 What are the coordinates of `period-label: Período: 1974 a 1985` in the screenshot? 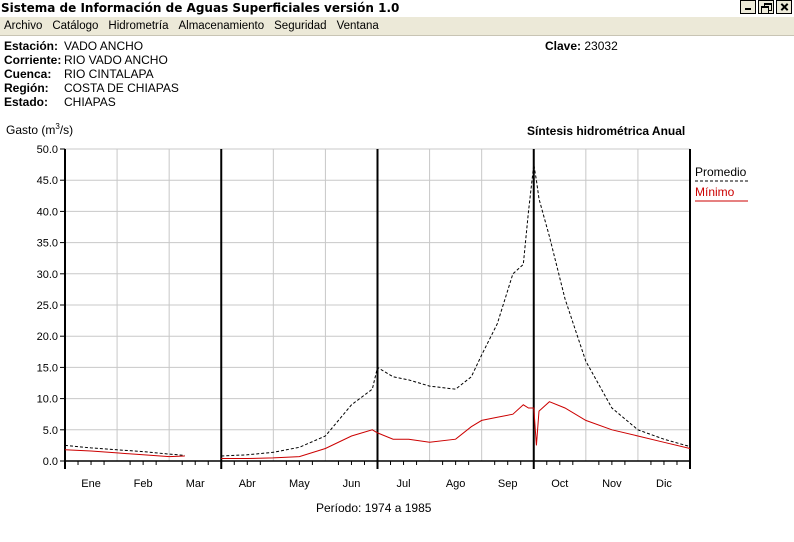 It's located at (374, 508).